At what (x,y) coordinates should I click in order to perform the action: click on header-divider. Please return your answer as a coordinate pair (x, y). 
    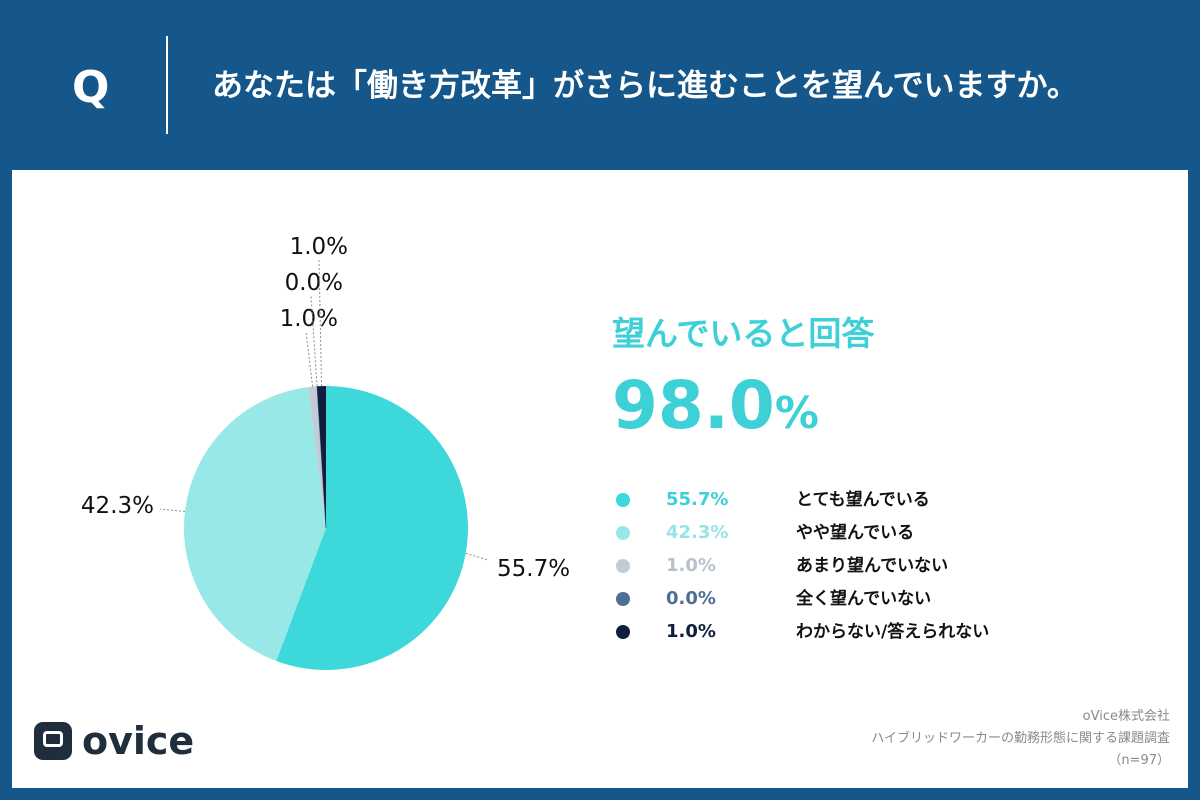
    Looking at the image, I should click on (167, 85).